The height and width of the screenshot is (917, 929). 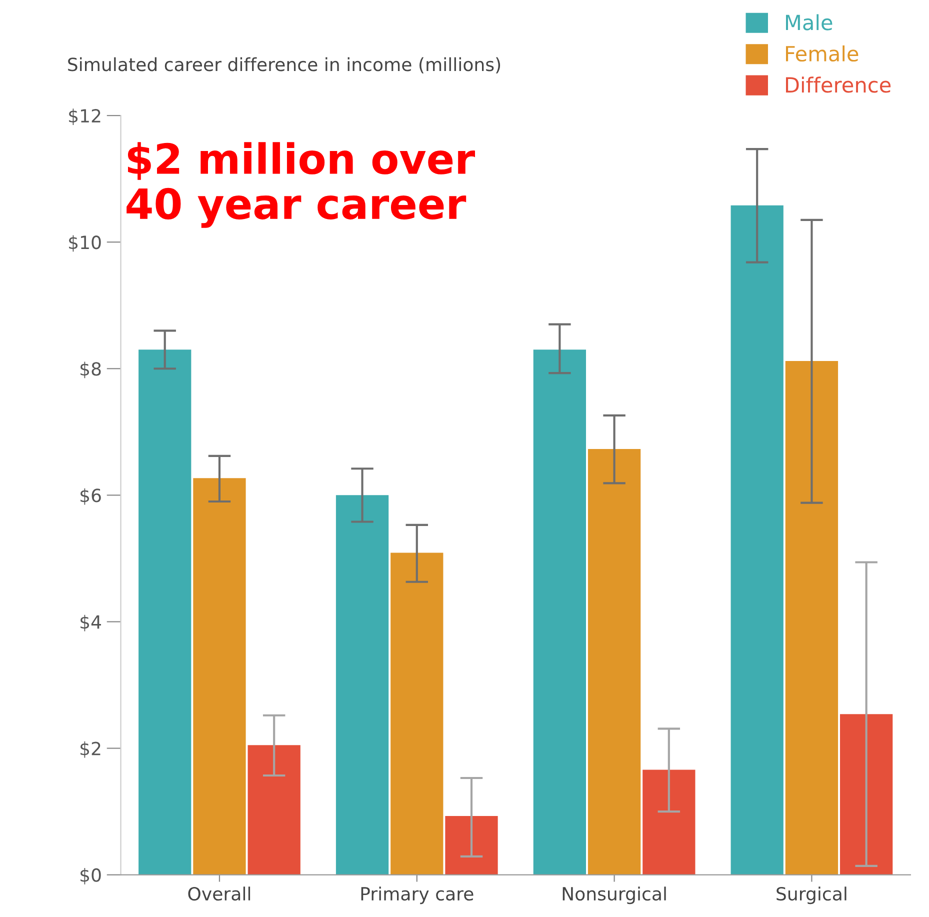 I want to click on y-tick-label: $6, so click(x=90, y=496).